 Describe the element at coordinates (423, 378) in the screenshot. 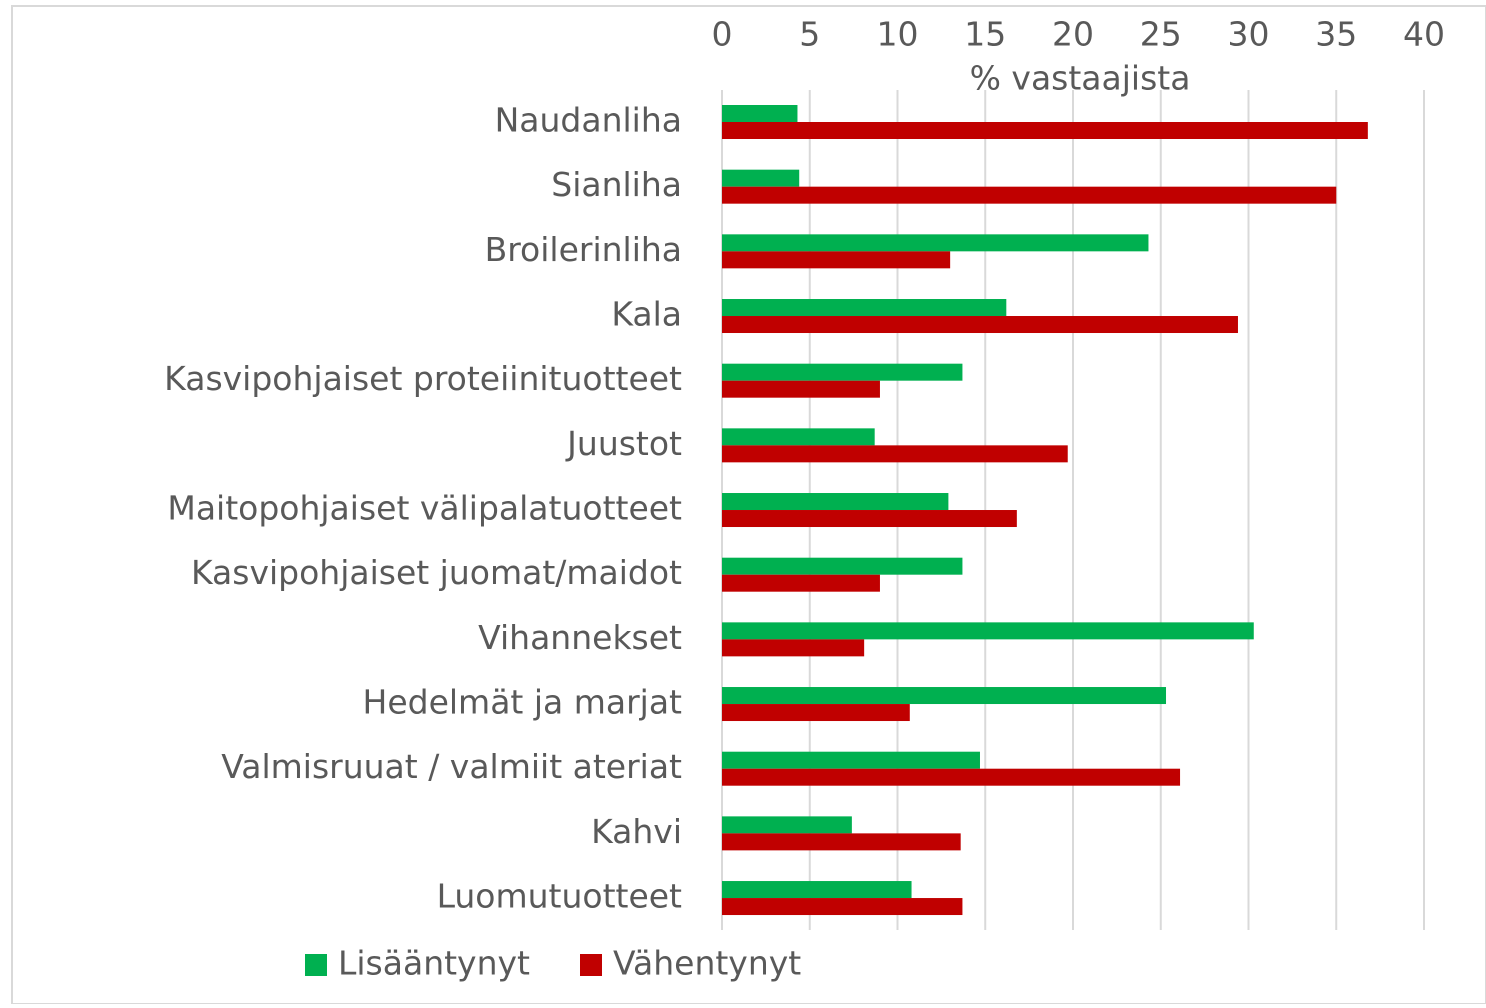

I see `y-tick-label: Kasvipohjaiset proteiinituotteet` at that location.